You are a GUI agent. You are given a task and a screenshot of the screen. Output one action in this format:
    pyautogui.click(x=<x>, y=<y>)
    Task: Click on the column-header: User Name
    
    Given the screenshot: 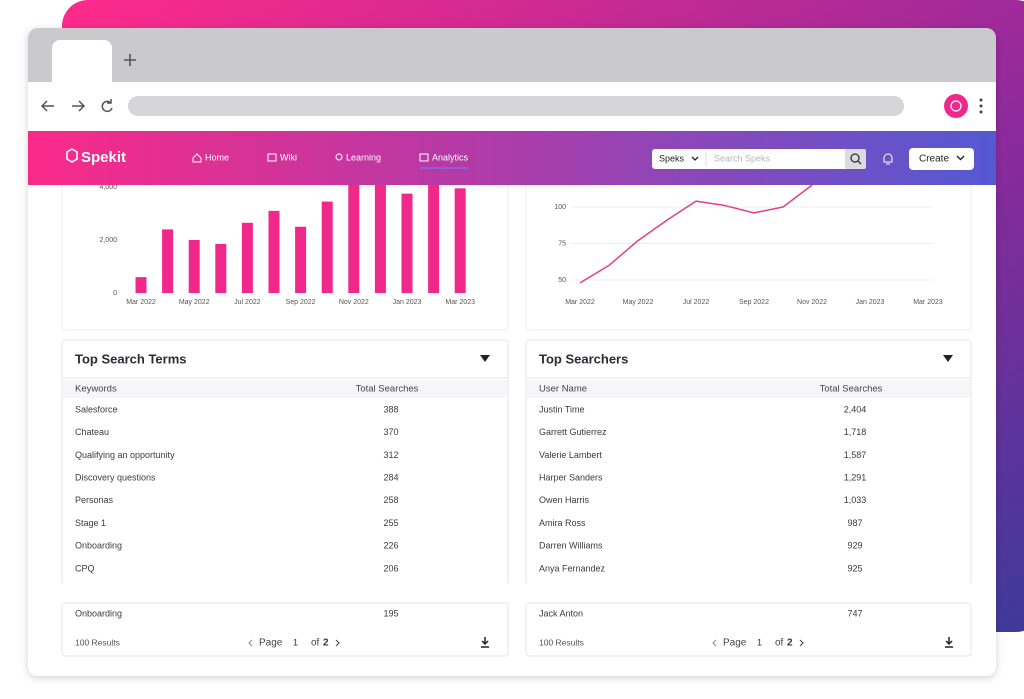 What is the action you would take?
    pyautogui.click(x=563, y=389)
    